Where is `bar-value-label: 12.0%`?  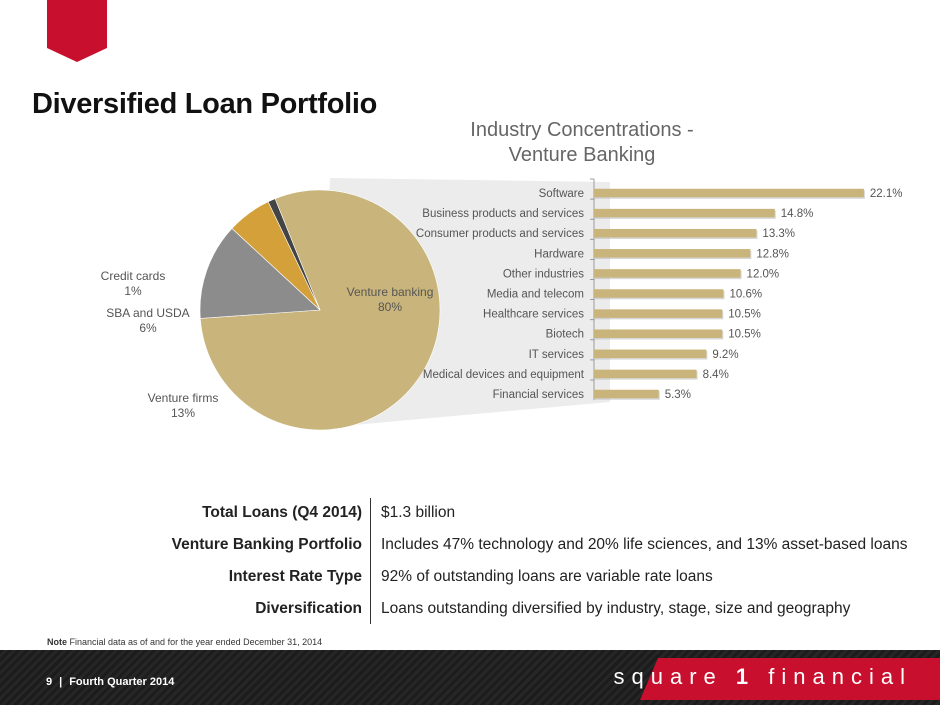
bar-value-label: 12.0% is located at coordinates (763, 274).